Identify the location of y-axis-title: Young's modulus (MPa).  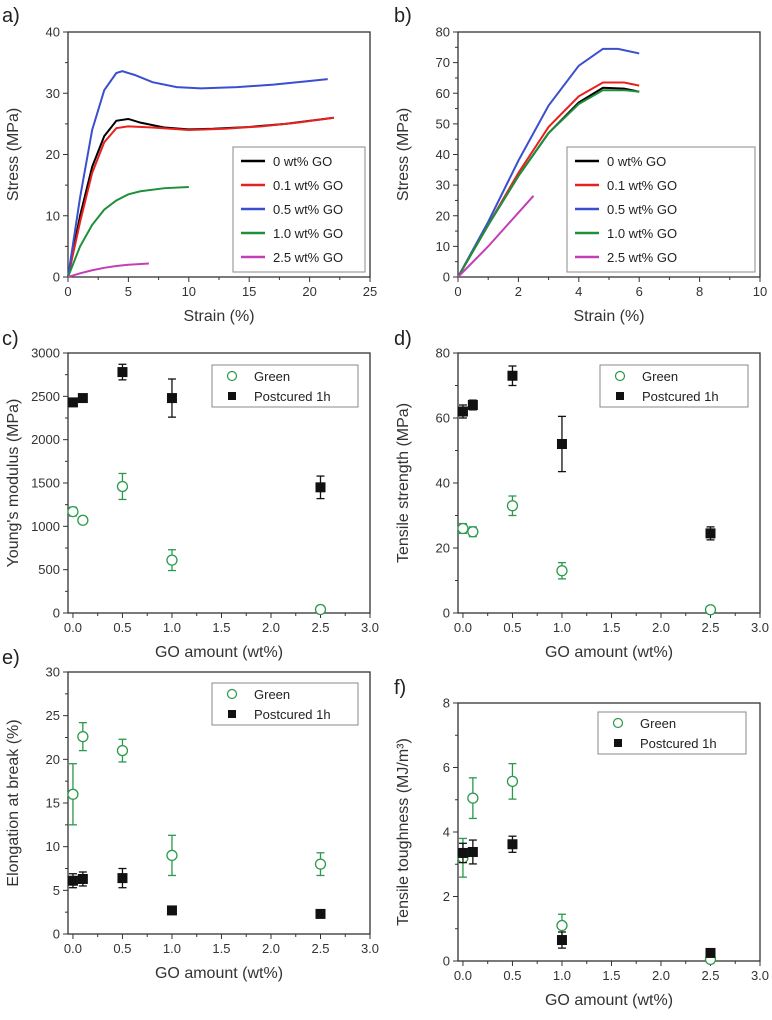
(13, 483).